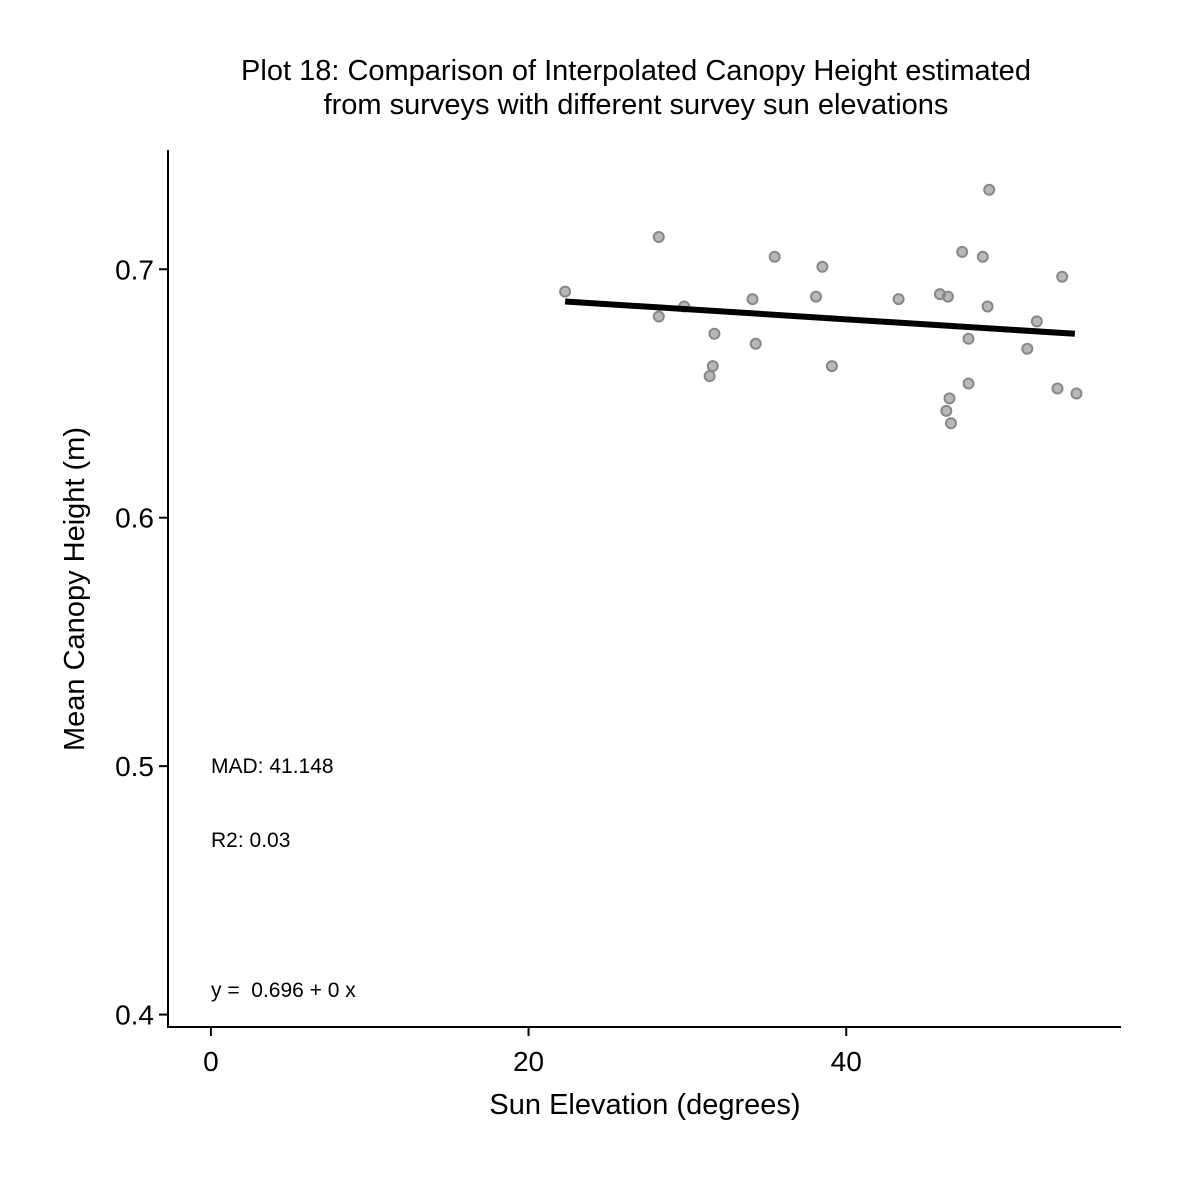 Image resolution: width=1181 pixels, height=1181 pixels. I want to click on y-tick-label: 0.4, so click(134, 1015).